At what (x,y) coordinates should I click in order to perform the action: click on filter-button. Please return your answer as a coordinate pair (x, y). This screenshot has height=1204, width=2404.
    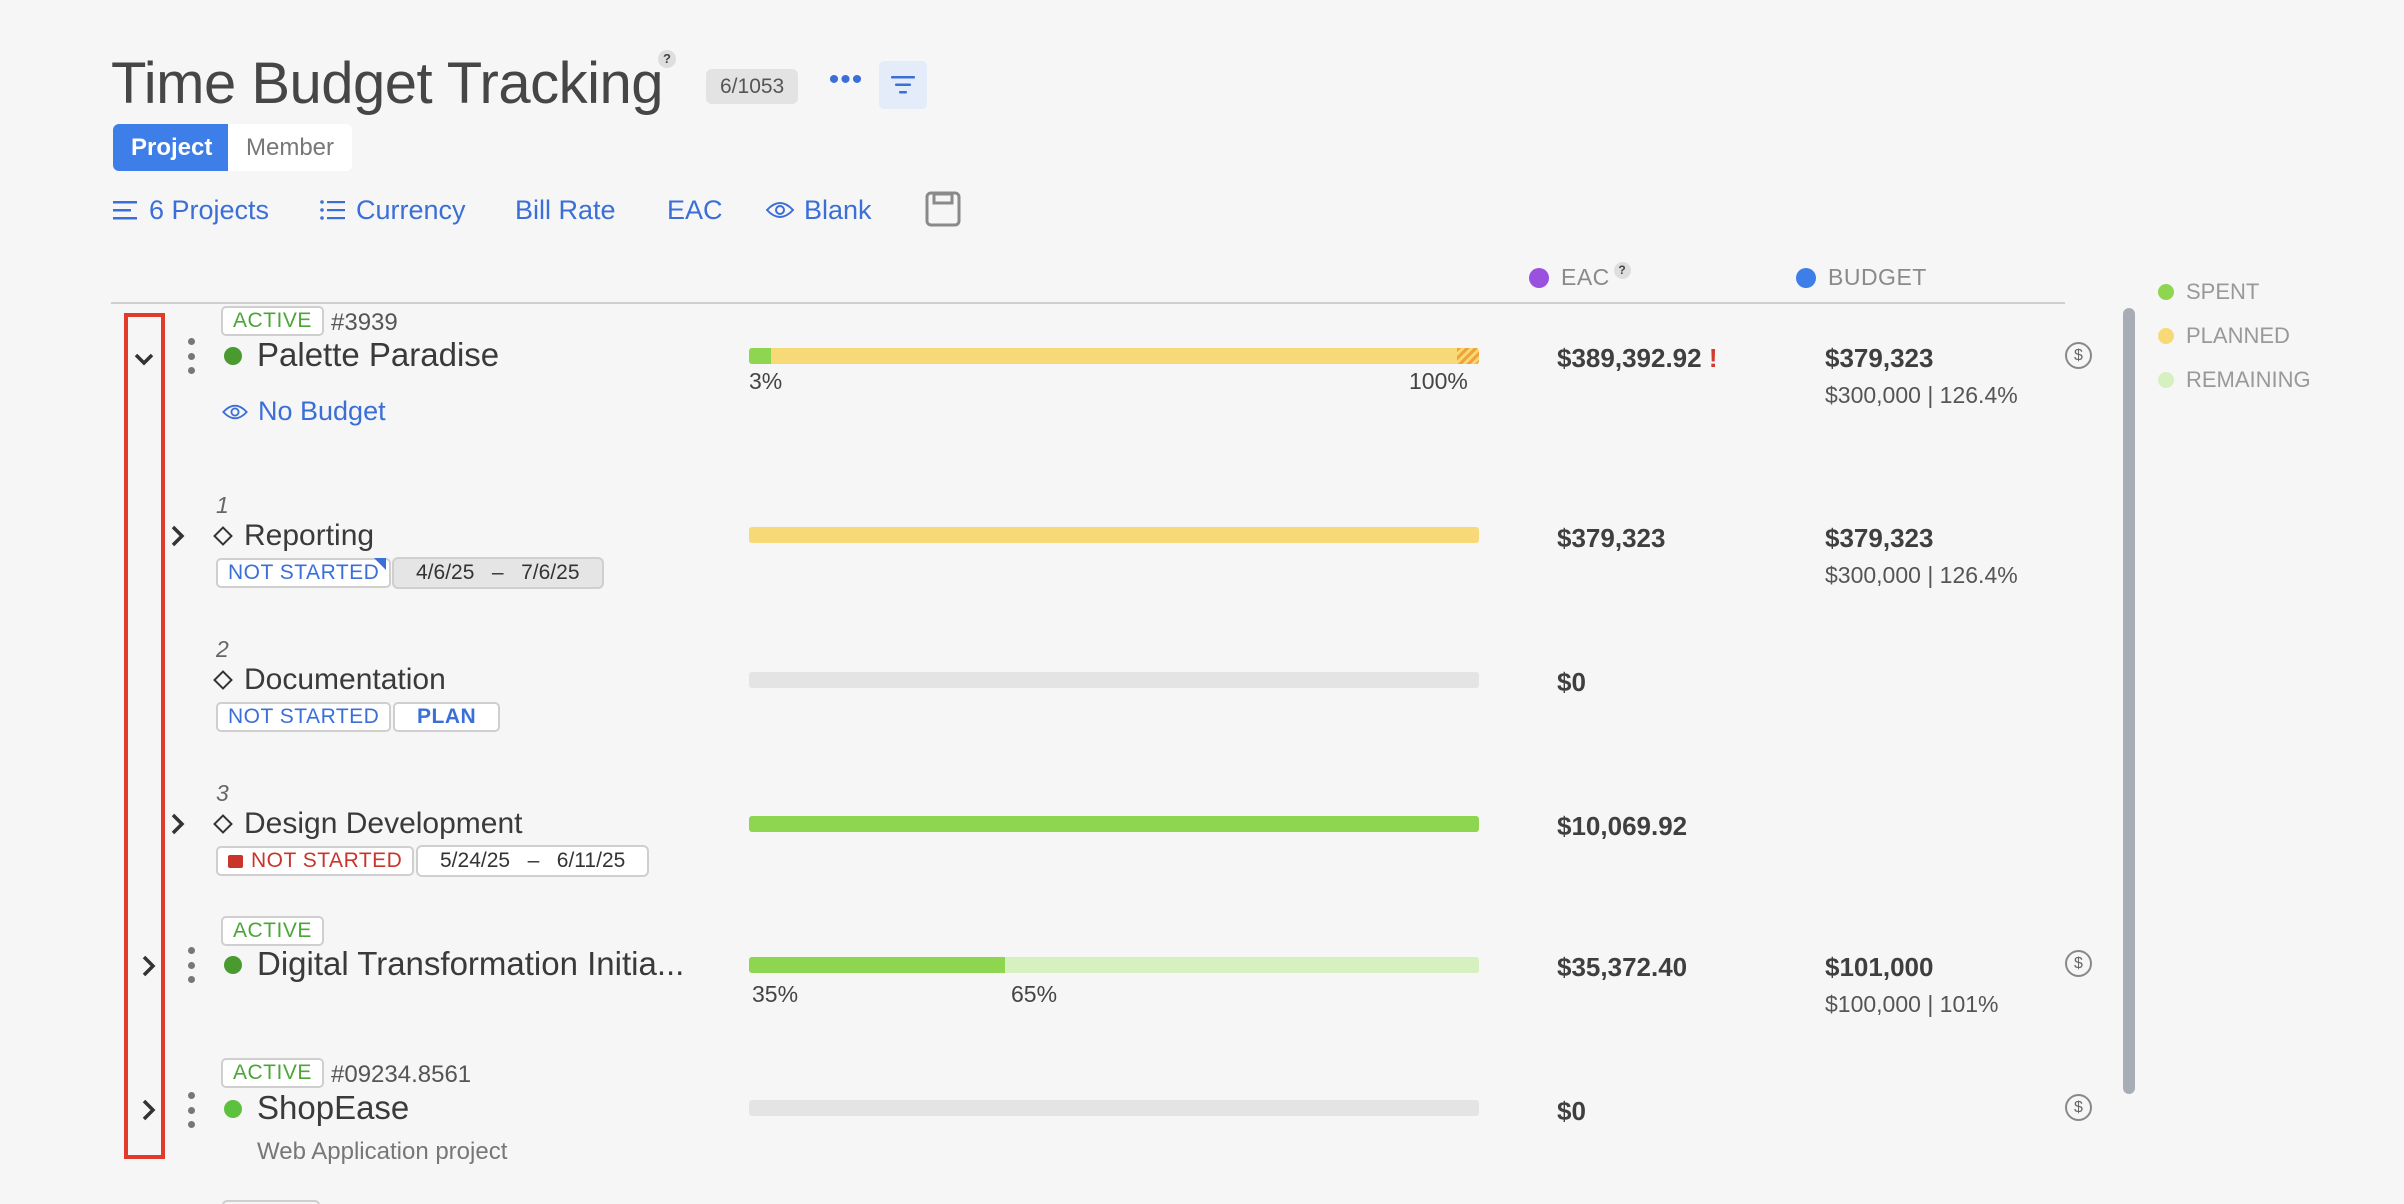
    Looking at the image, I should click on (903, 85).